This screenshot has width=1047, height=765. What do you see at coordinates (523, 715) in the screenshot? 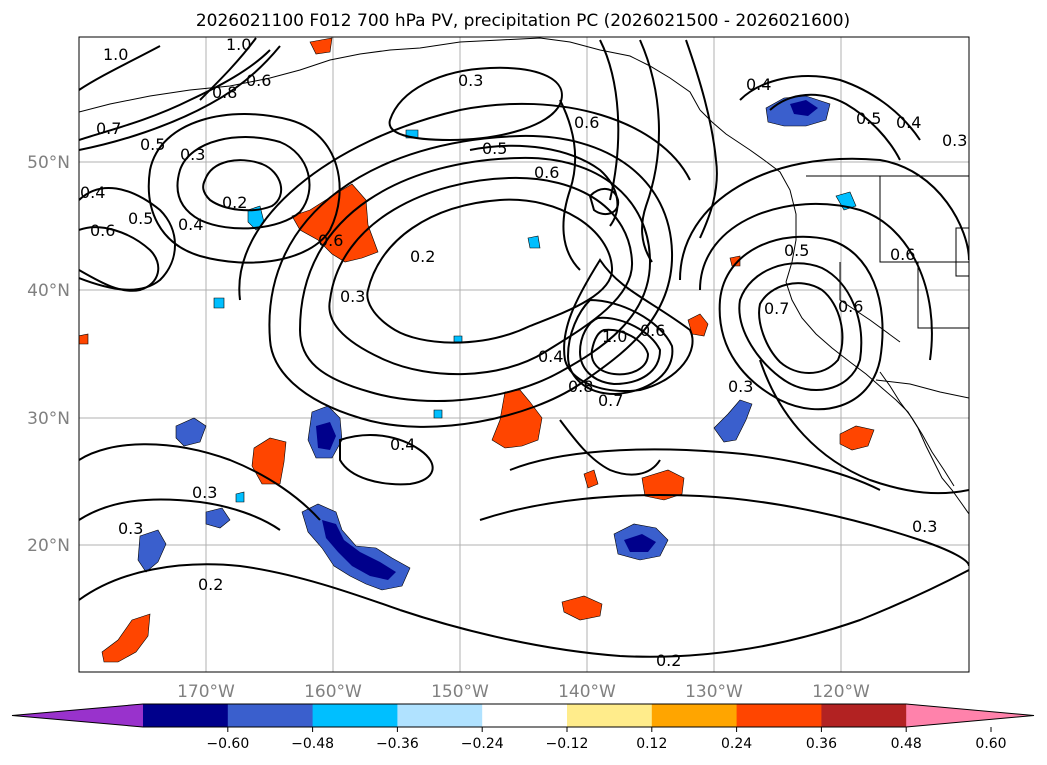
I see `colorbar-outline` at bounding box center [523, 715].